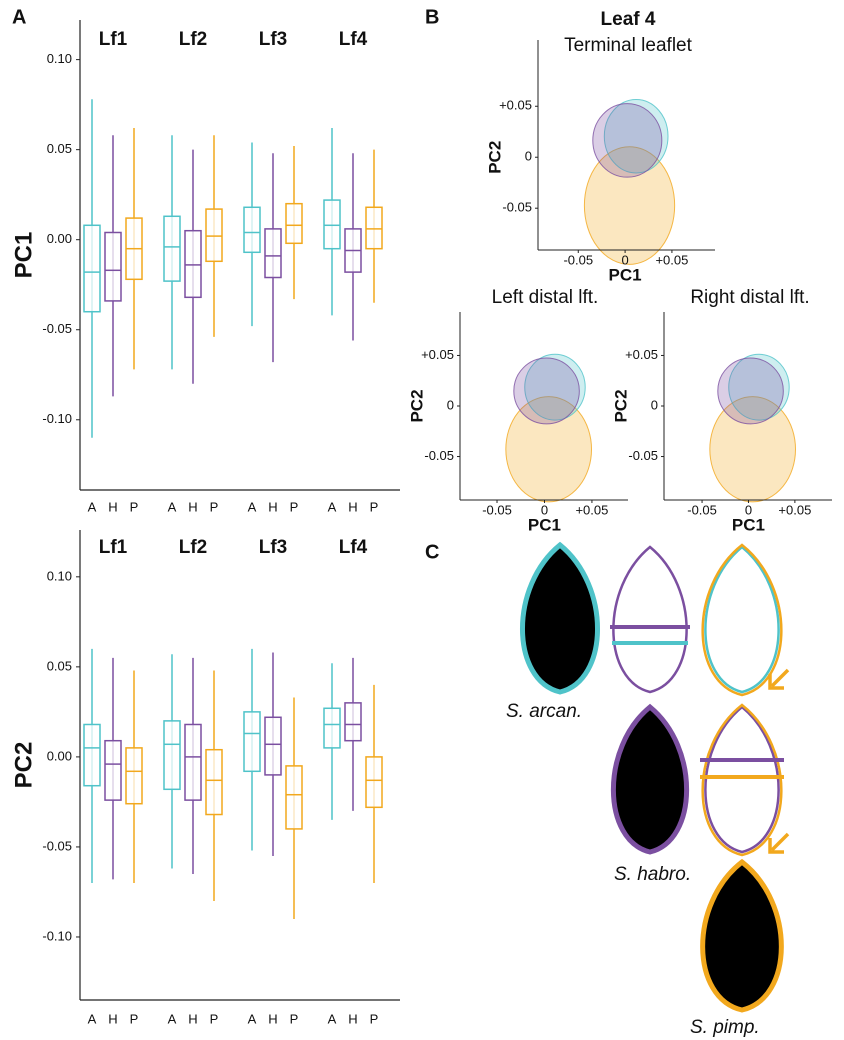 This screenshot has height=1040, width=844. What do you see at coordinates (544, 711) in the screenshot?
I see `species-label: S. arcan.` at bounding box center [544, 711].